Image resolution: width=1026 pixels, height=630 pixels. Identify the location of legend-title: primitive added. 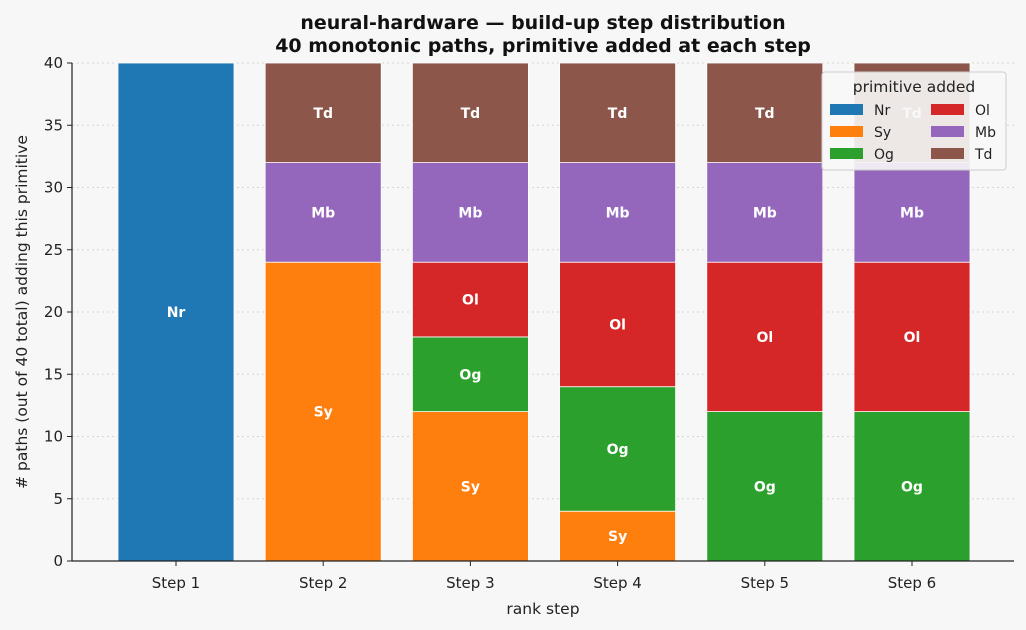
(914, 87).